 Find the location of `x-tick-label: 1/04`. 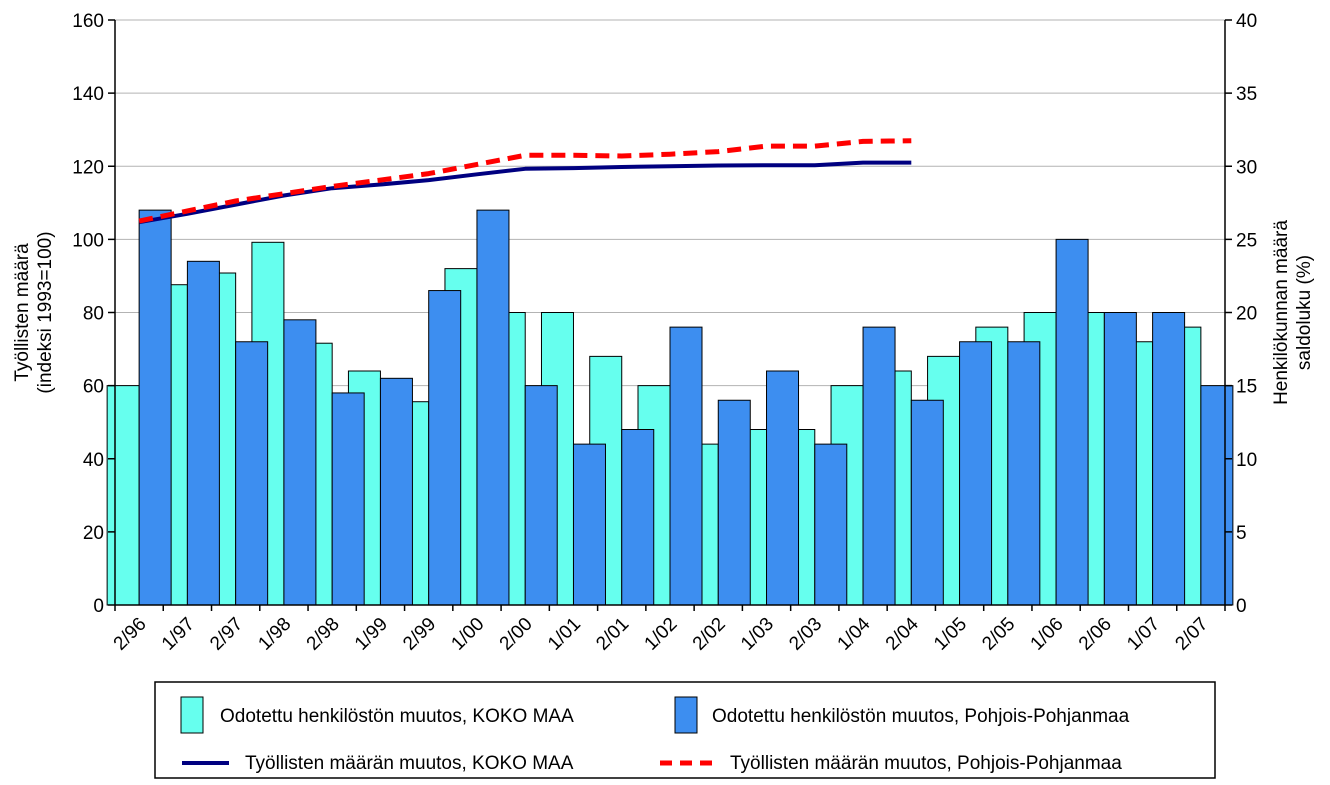

x-tick-label: 1/04 is located at coordinates (854, 633).